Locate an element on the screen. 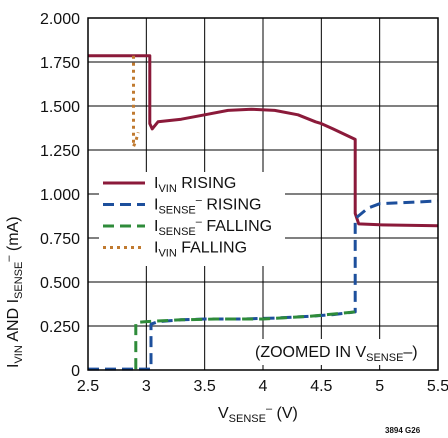 The height and width of the screenshot is (438, 448). x-tick-label: 2.5 is located at coordinates (88, 386).